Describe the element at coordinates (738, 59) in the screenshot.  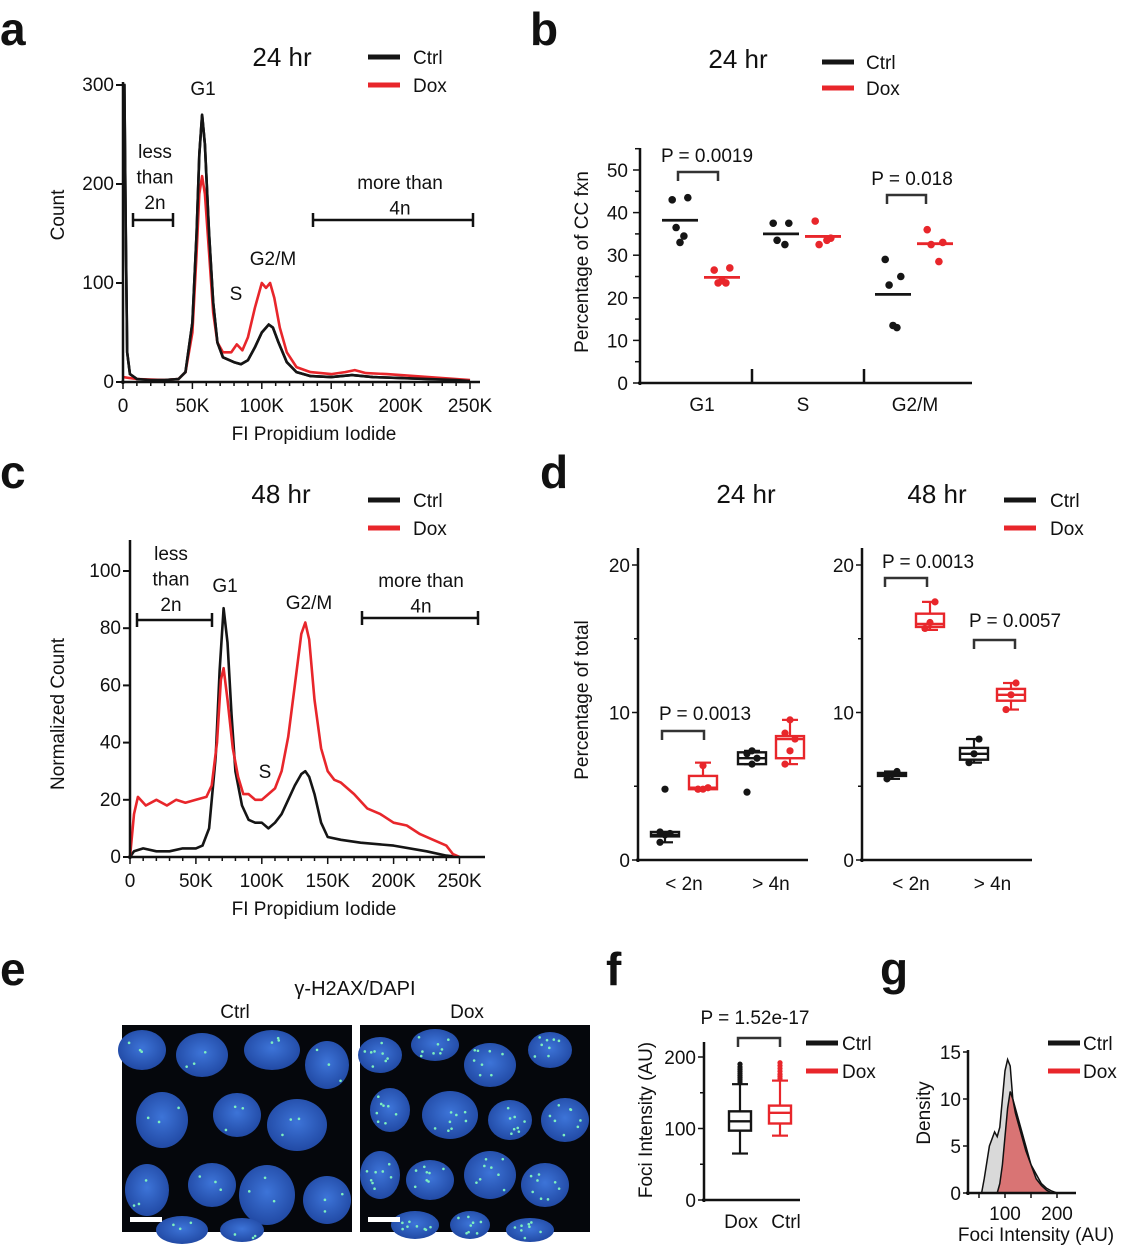
I see `chart-title: 24 hr` at that location.